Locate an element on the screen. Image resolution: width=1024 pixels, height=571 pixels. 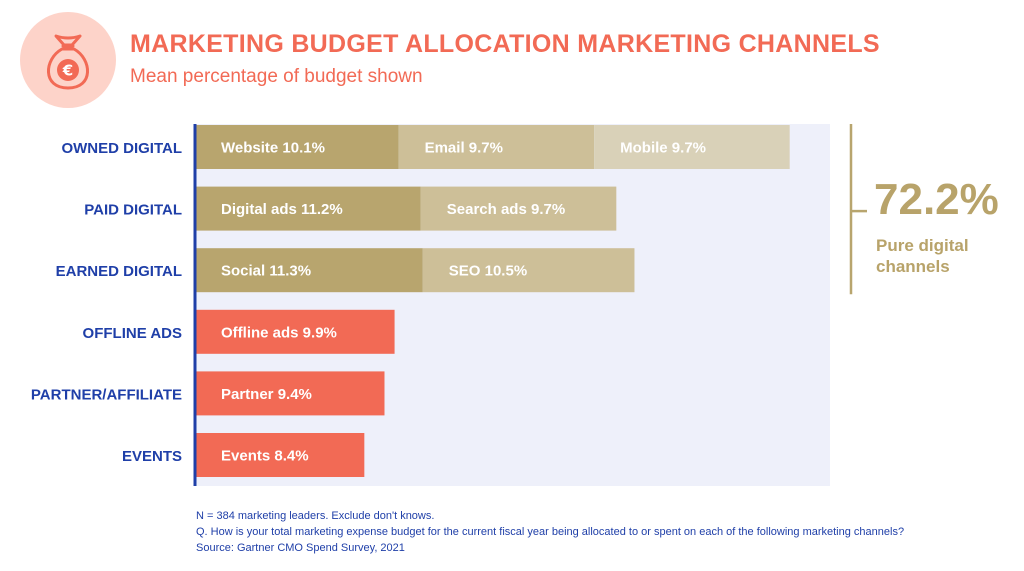
category-label-partner-affiliate: PARTNER/AFFILIATE is located at coordinates (106, 394).